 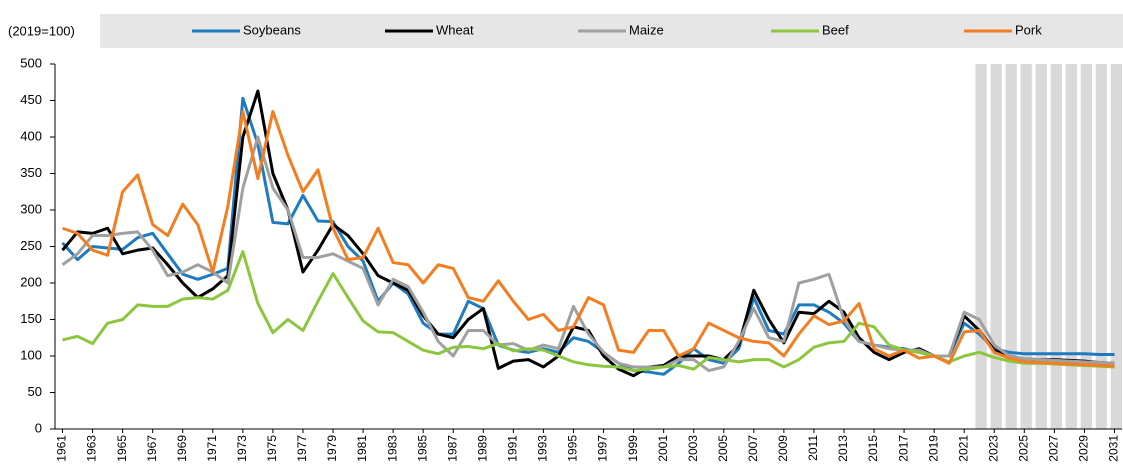 What do you see at coordinates (873, 448) in the screenshot?
I see `x-tick-label: 2015` at bounding box center [873, 448].